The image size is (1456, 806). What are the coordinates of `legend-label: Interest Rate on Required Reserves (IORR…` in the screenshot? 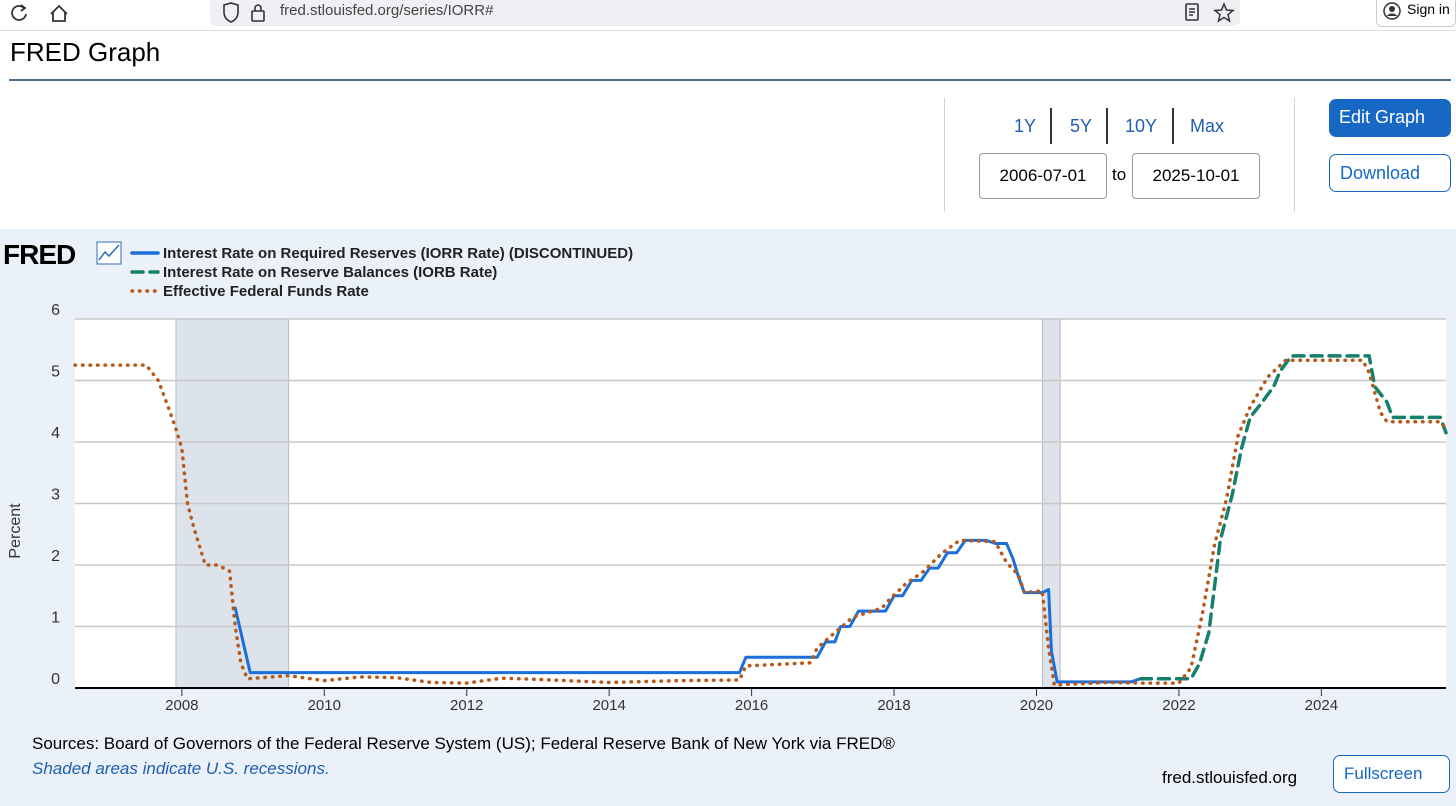 It's located at (398, 253).